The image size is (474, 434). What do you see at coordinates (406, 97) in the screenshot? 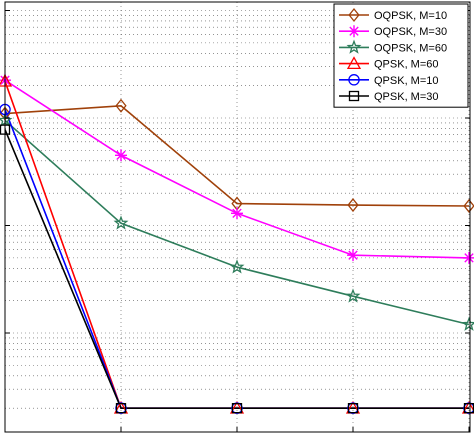
I see `legend-label-5: QPSK, M=30` at bounding box center [406, 97].